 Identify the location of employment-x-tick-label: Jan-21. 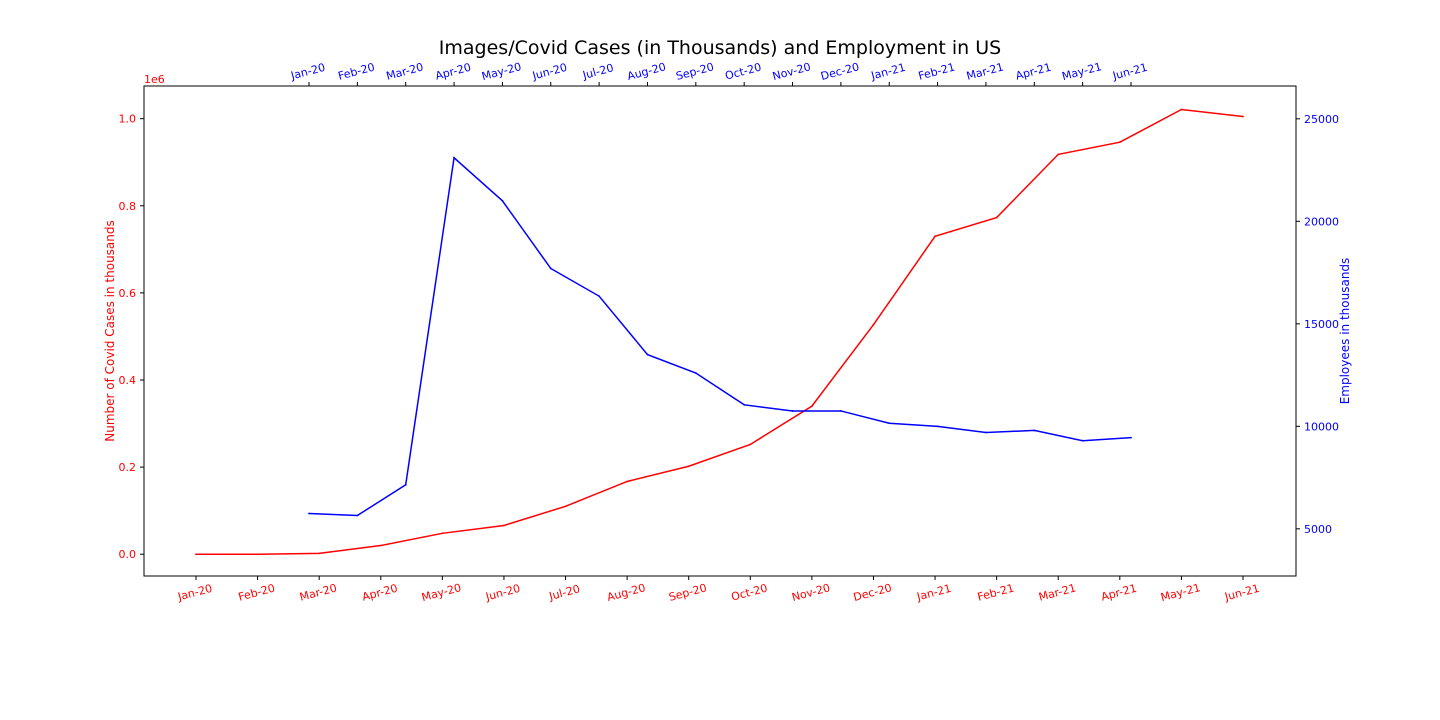
(888, 72).